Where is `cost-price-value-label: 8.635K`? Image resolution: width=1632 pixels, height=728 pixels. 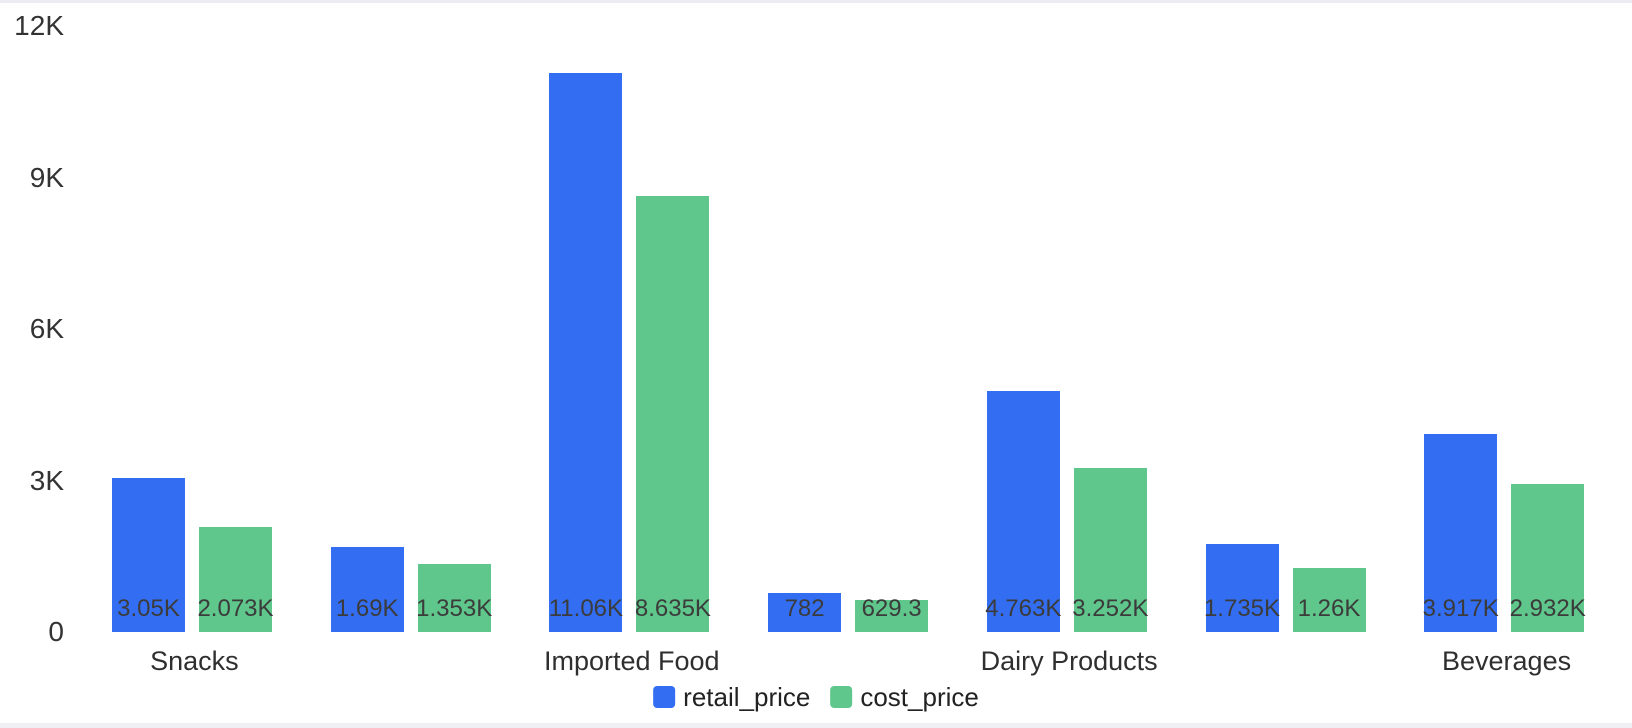 cost-price-value-label: 8.635K is located at coordinates (672, 608).